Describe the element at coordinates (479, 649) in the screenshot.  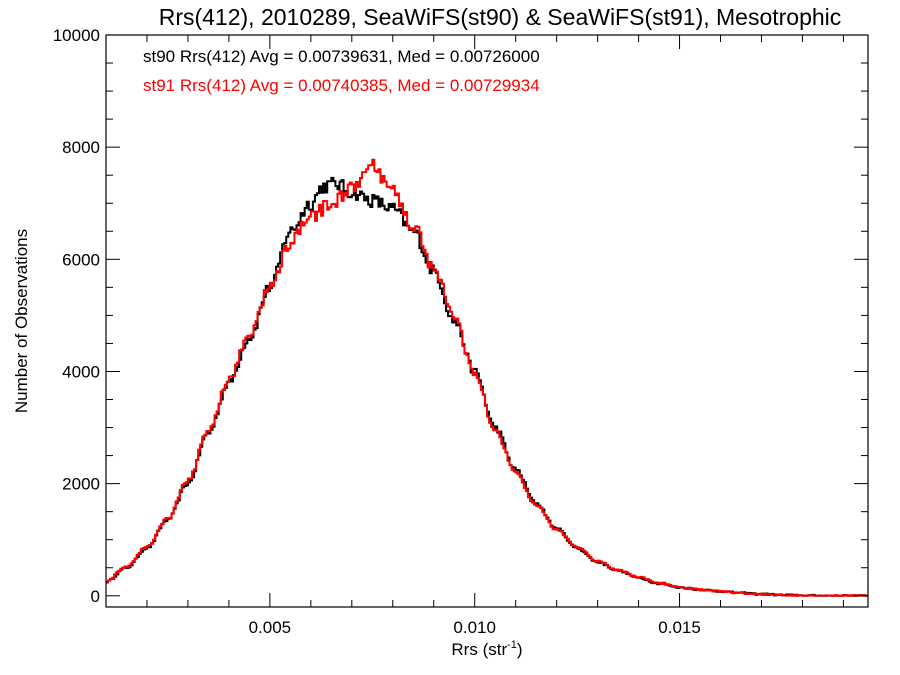
I see `x-axis-label-base: Rrs (str` at that location.